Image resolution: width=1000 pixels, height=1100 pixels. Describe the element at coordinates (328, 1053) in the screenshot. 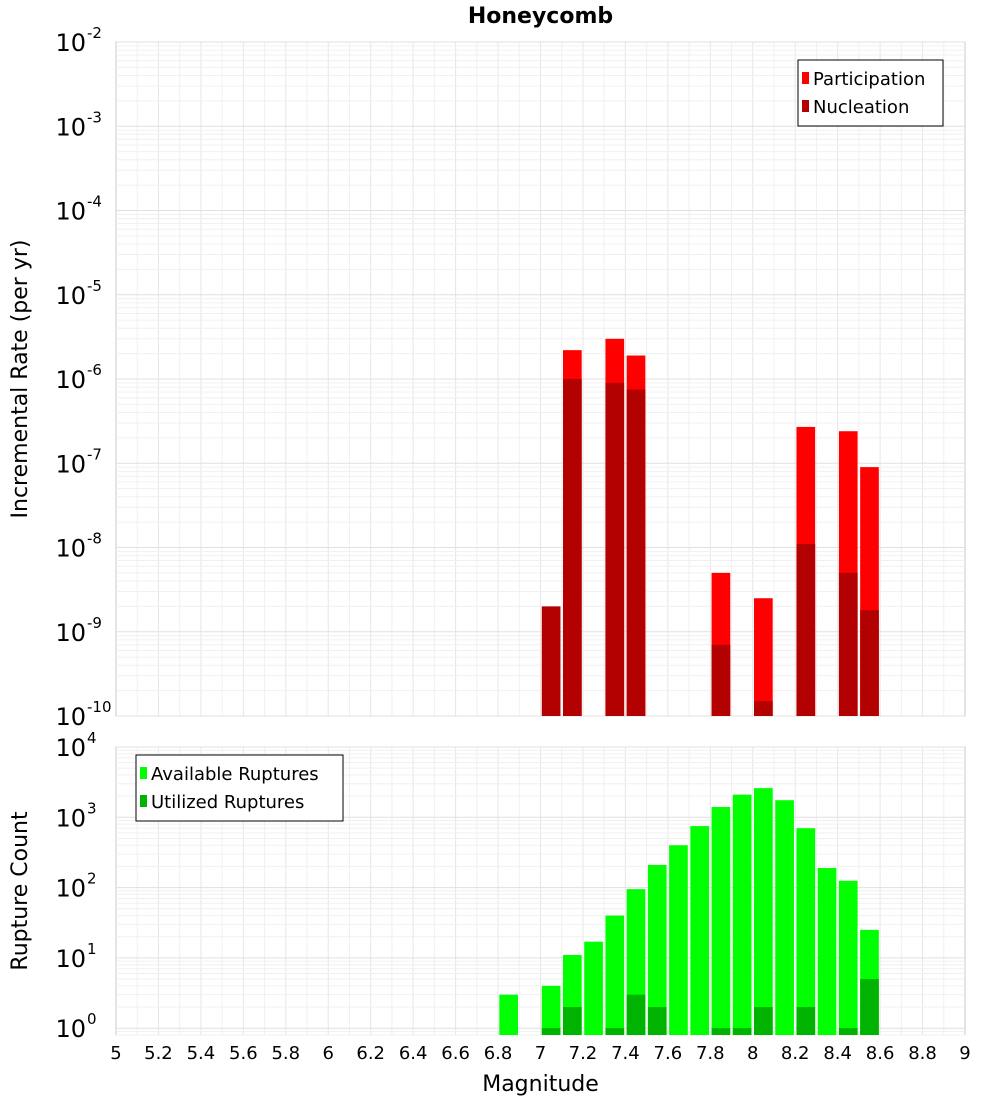

I see `x-tick-label: 6` at that location.